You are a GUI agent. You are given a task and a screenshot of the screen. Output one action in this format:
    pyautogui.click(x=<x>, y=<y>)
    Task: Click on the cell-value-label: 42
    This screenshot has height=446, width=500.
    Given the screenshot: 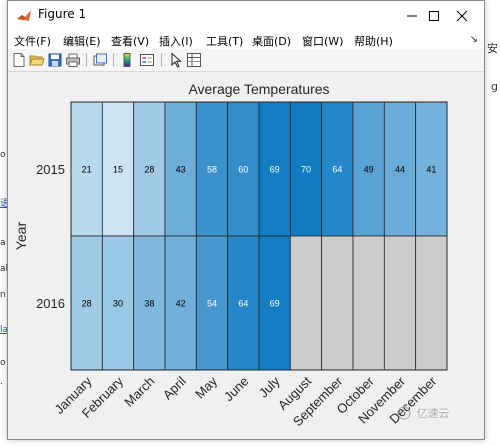 What is the action you would take?
    pyautogui.click(x=181, y=304)
    